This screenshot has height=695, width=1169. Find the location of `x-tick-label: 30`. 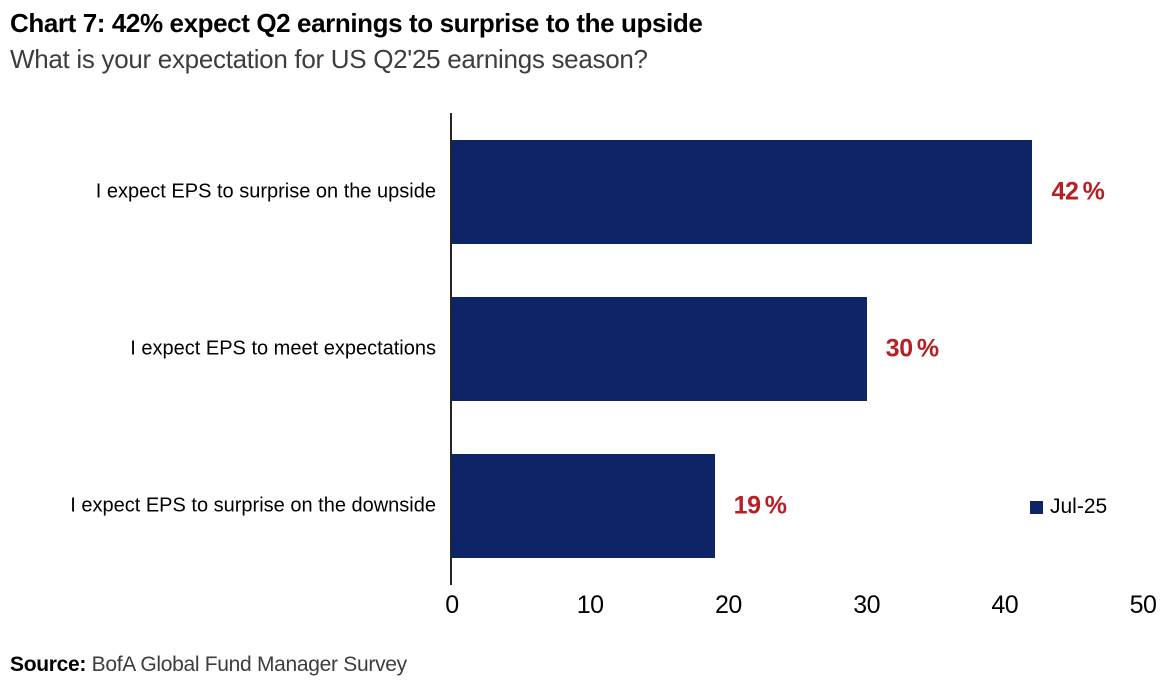

x-tick-label: 30 is located at coordinates (866, 605).